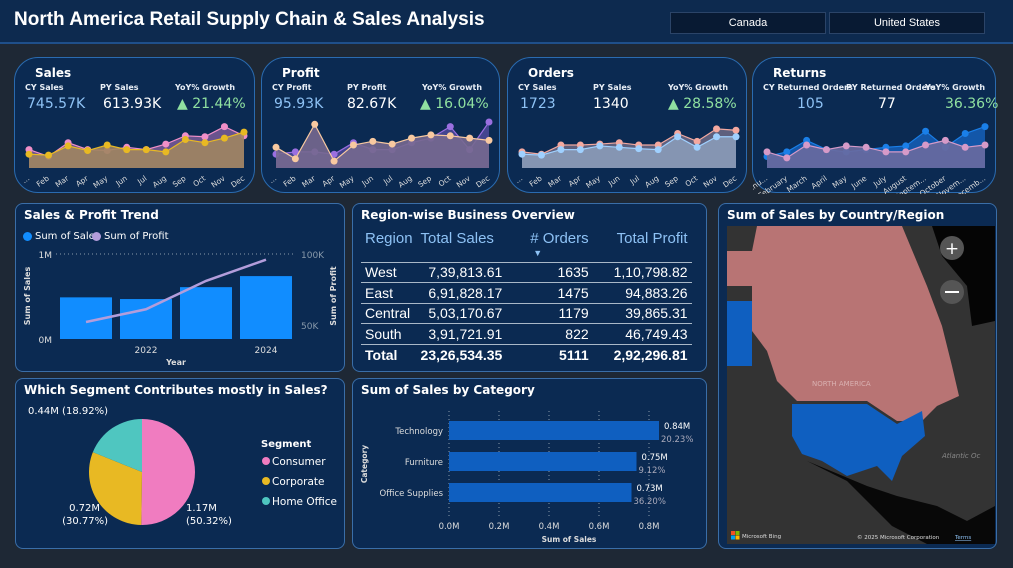  What do you see at coordinates (962, 538) in the screenshot?
I see `terms-link: Terms` at bounding box center [962, 538].